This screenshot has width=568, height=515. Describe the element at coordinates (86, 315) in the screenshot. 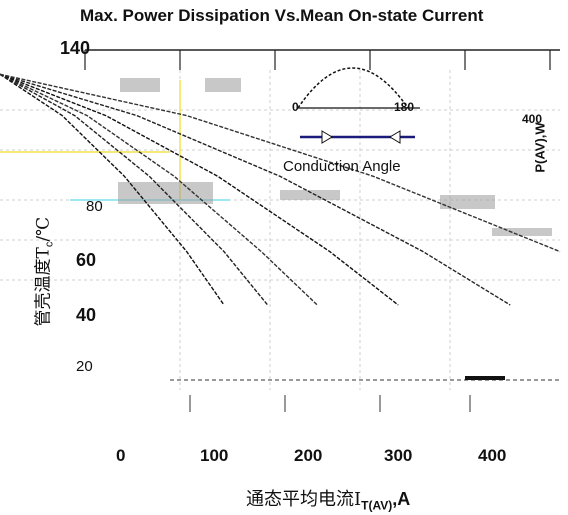

I see `y-tick-label: 40` at that location.